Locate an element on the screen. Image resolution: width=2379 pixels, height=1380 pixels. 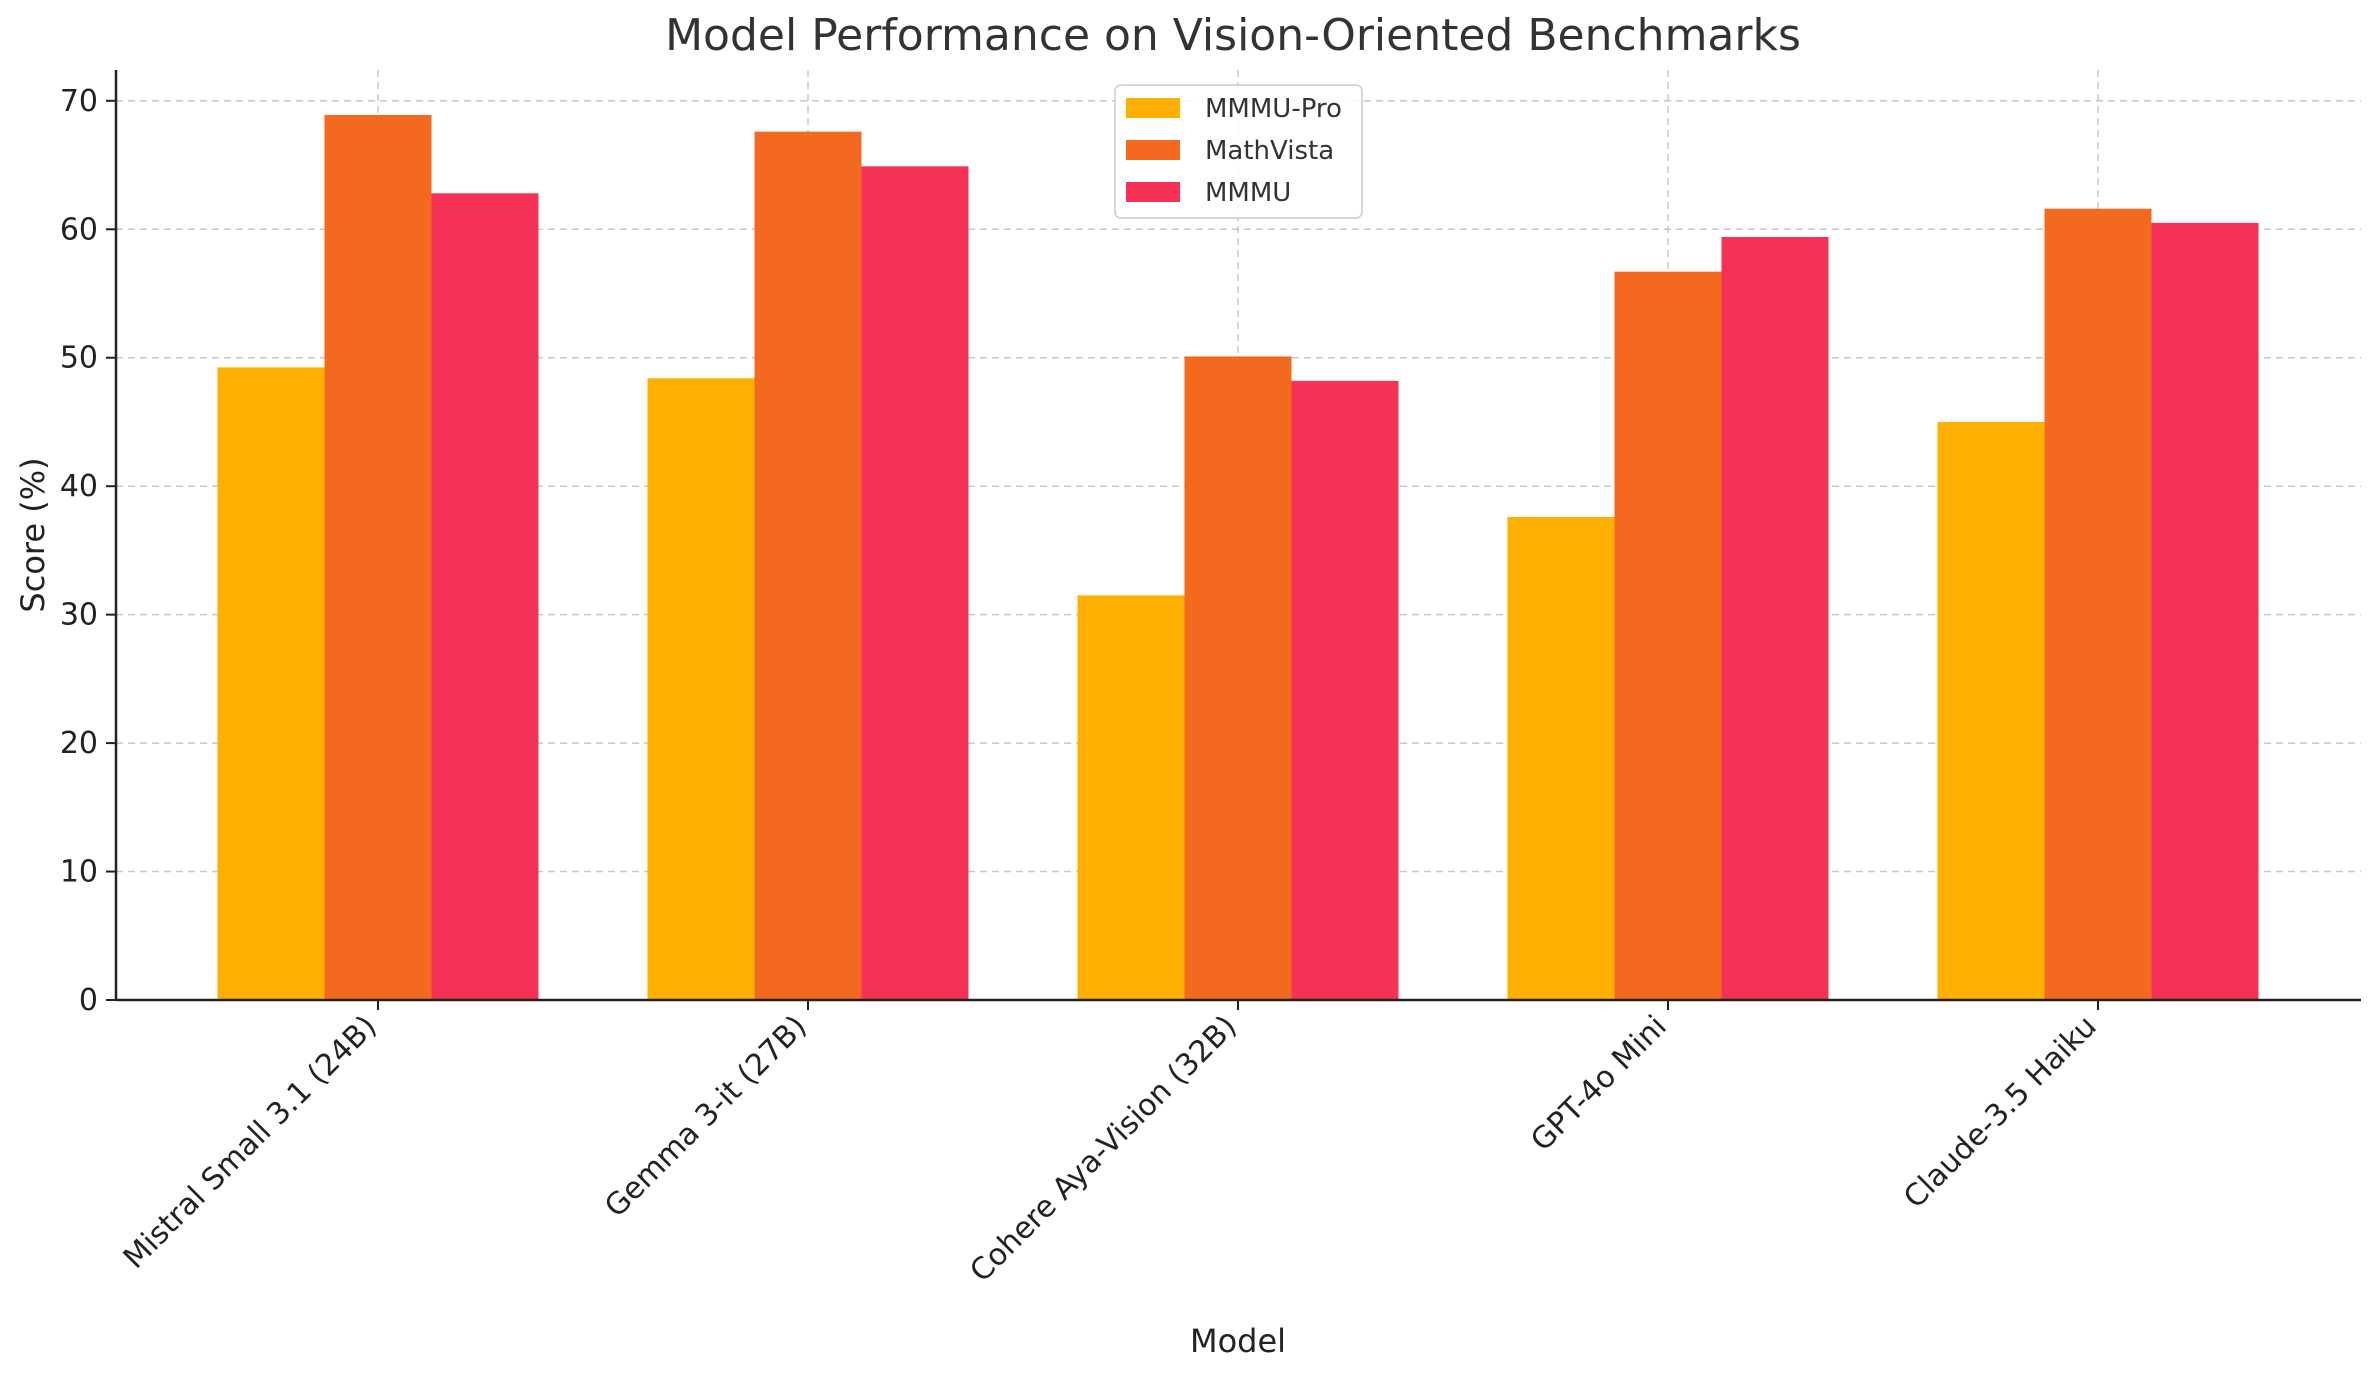
y-tick-label: 70 is located at coordinates (79, 101).